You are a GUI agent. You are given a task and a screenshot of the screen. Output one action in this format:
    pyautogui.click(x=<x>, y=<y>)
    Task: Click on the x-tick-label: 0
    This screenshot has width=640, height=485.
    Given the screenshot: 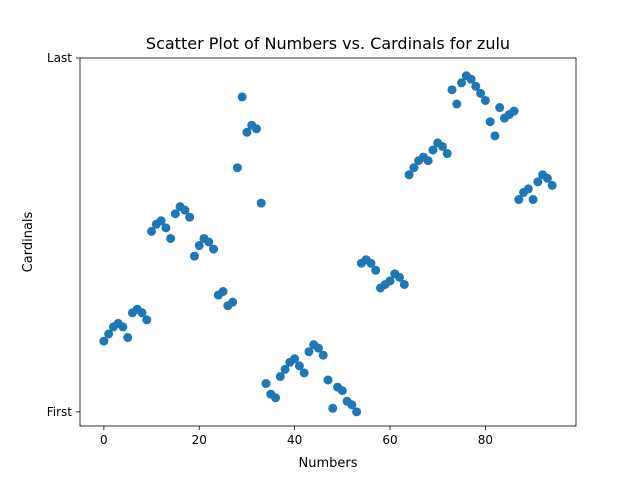 What is the action you would take?
    pyautogui.click(x=104, y=440)
    